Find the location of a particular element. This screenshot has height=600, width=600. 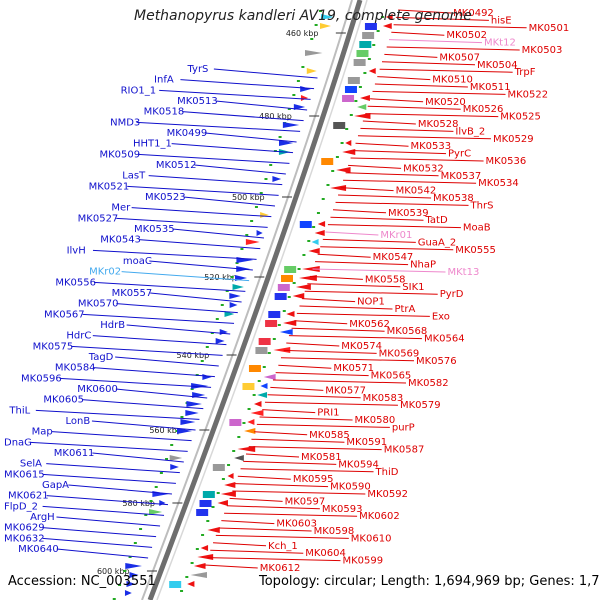

gene-label-lonb: LonB is located at coordinates (78, 421).